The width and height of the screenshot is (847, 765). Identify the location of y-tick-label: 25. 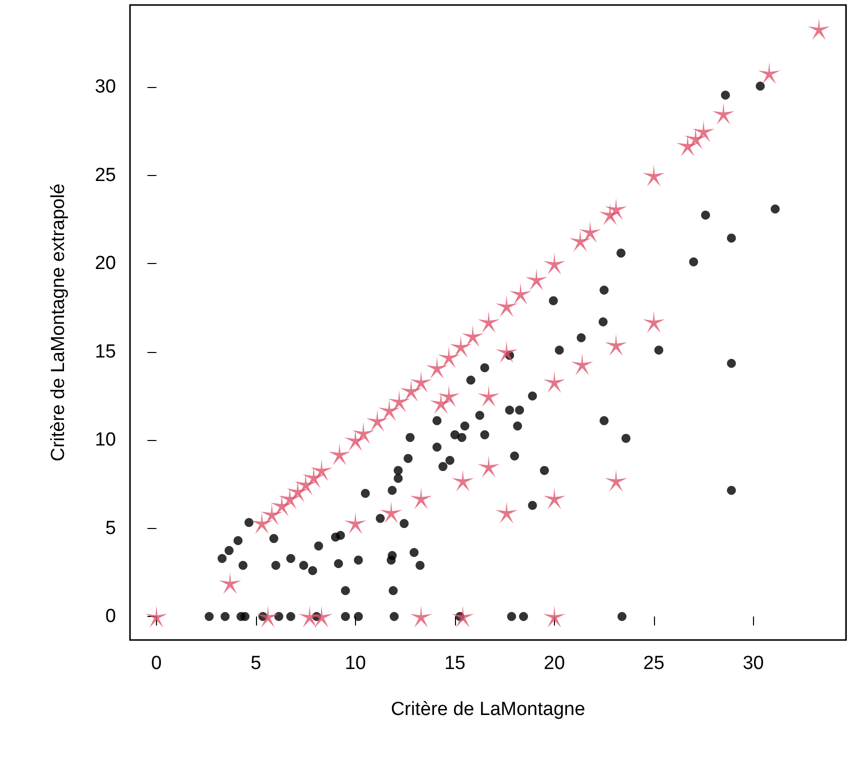
(105, 175).